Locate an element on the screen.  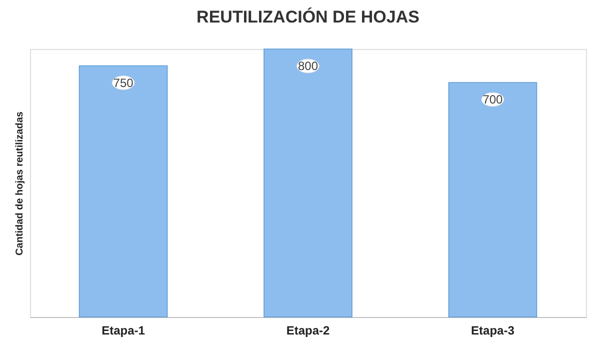
data-label: 700 is located at coordinates (493, 99).